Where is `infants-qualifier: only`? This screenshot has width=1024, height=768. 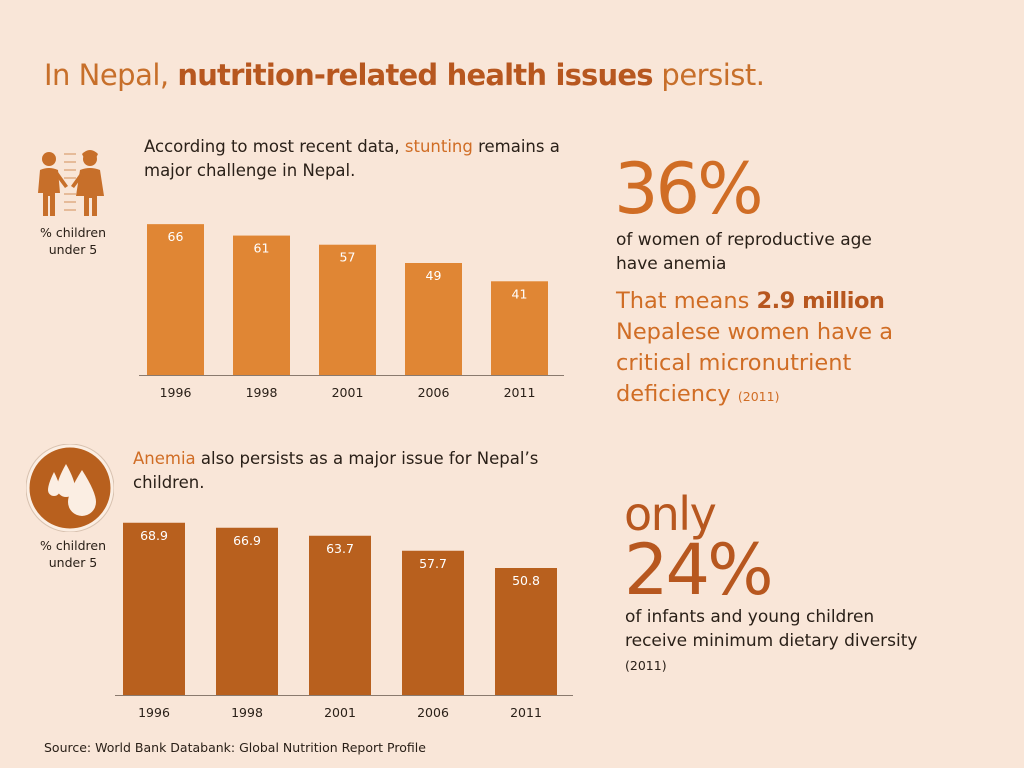
infants-qualifier: only is located at coordinates (670, 514).